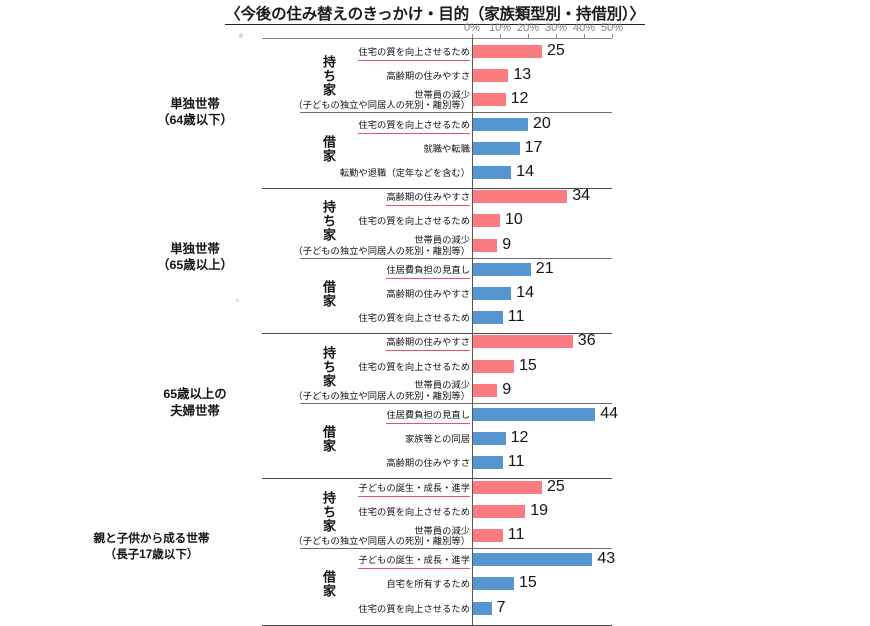 Image resolution: width=870 pixels, height=626 pixels. What do you see at coordinates (606, 559) in the screenshot?
I see `bar-value-label: 43` at bounding box center [606, 559].